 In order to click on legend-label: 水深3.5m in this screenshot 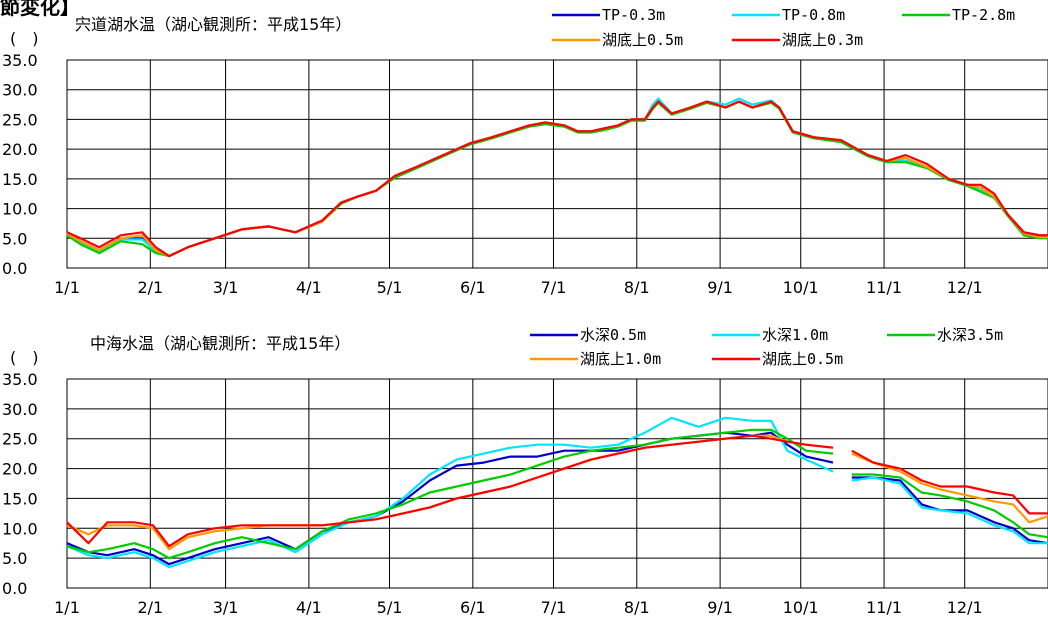, I will do `click(970, 335)`.